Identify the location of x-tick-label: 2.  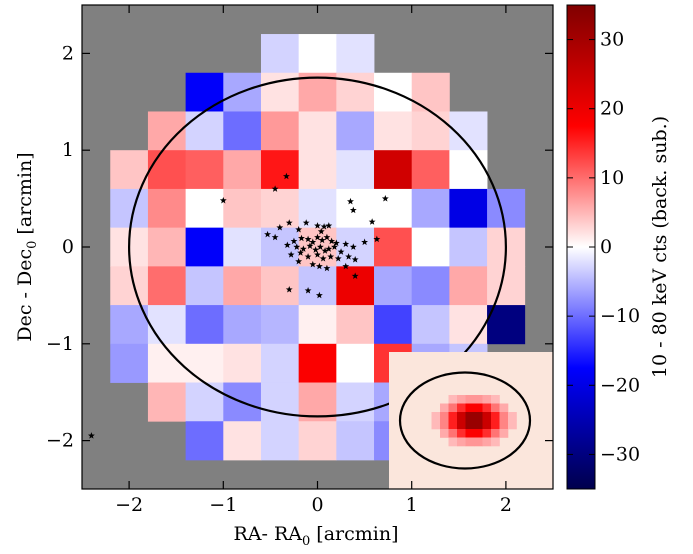
(506, 505).